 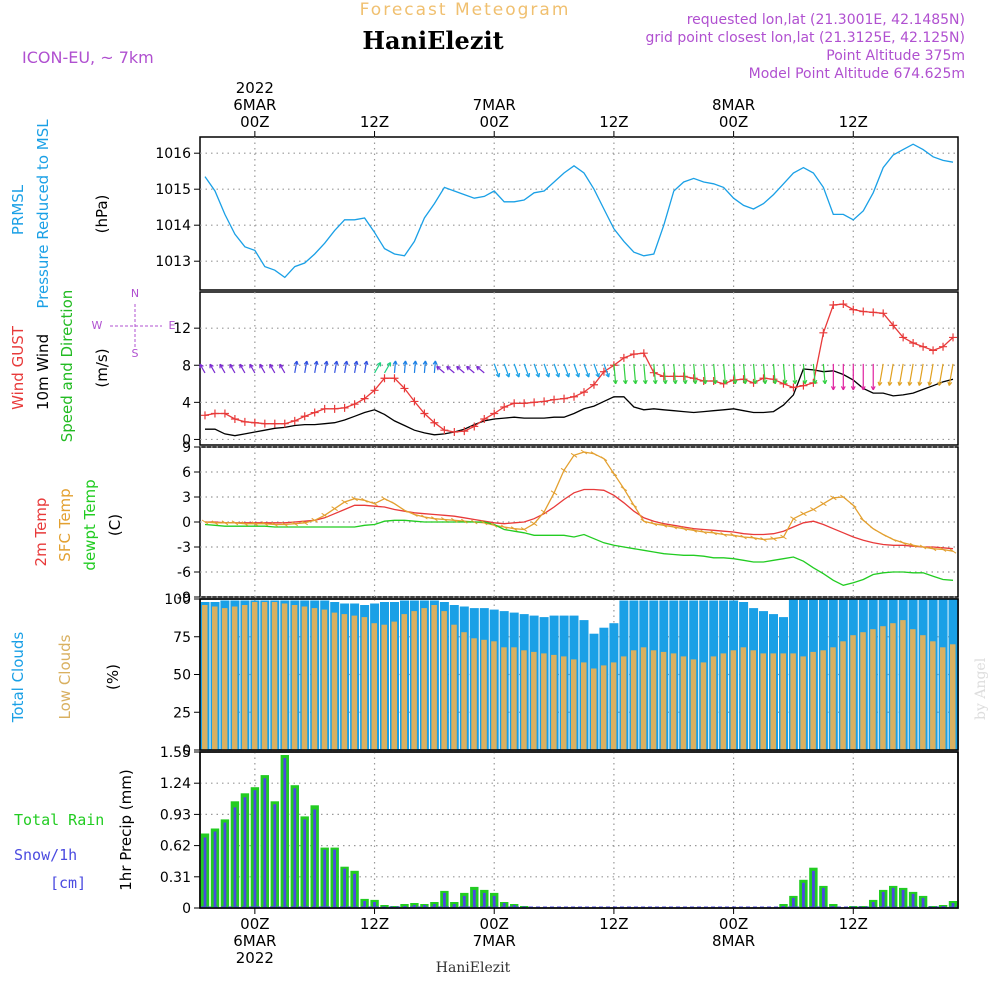 I want to click on wind-ytick-label: 4, so click(x=186, y=403).